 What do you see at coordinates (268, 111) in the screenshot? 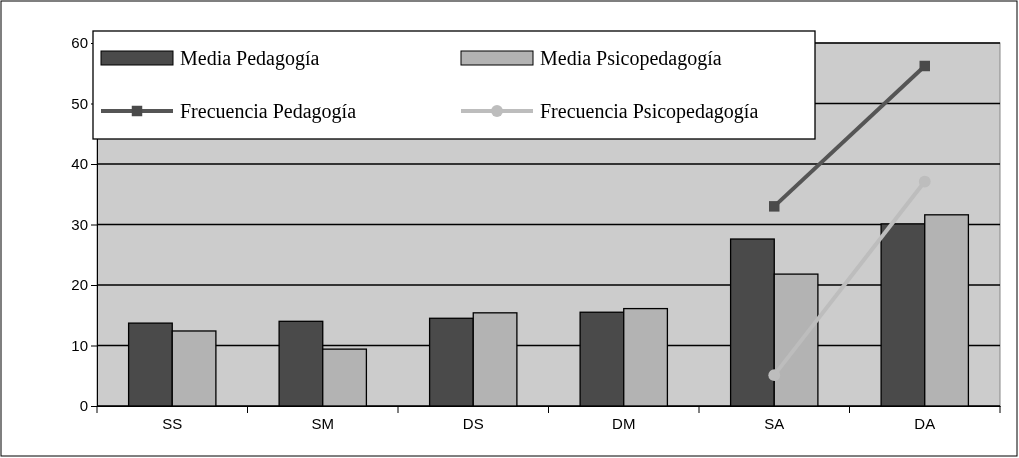
I see `legend-label: Frecuencia Pedagogía` at bounding box center [268, 111].